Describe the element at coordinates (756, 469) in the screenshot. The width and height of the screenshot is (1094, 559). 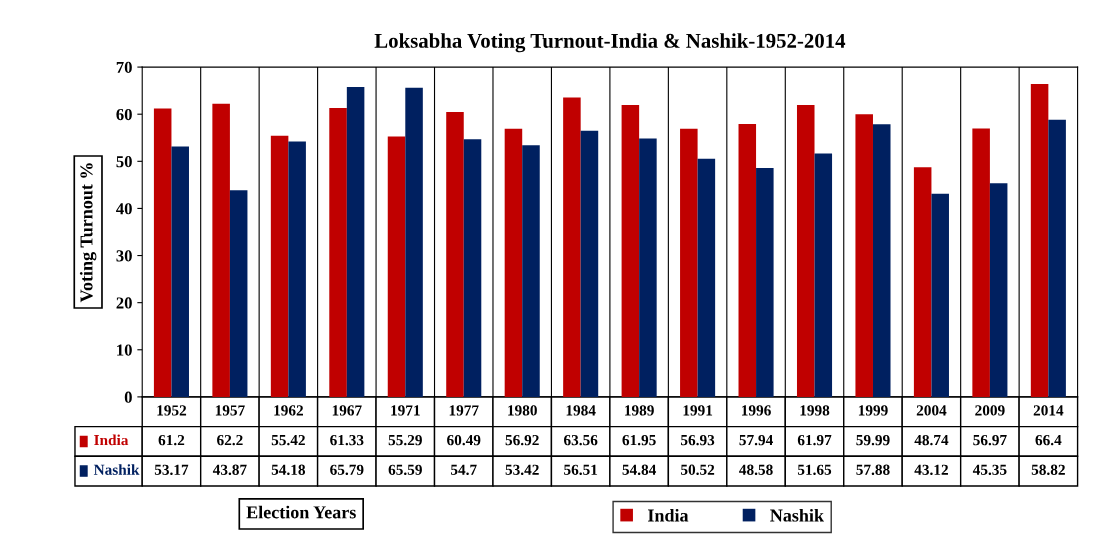
I see `data-label: 48.58` at that location.